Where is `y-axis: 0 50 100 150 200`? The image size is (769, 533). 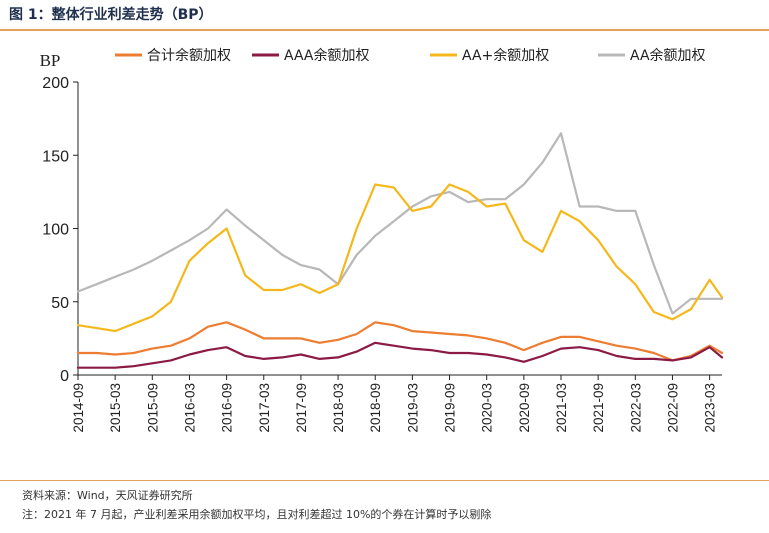 y-axis: 0 50 100 150 200 is located at coordinates (60, 230).